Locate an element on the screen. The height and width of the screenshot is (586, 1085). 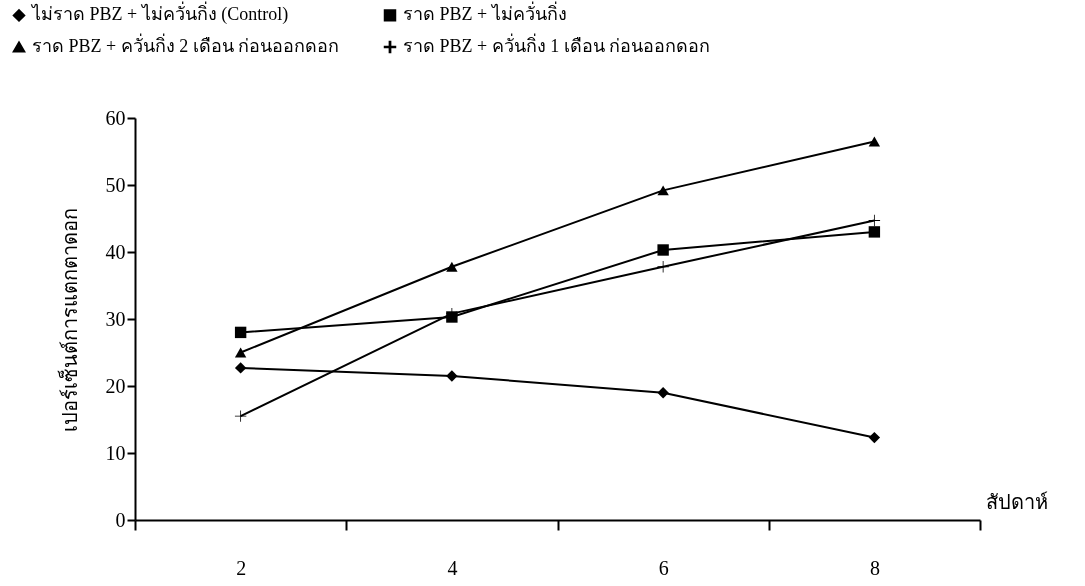
legend-label: ไม่ราด PBZ + ไม่ควั่นกิ่ง (Control) is located at coordinates (159, 13).